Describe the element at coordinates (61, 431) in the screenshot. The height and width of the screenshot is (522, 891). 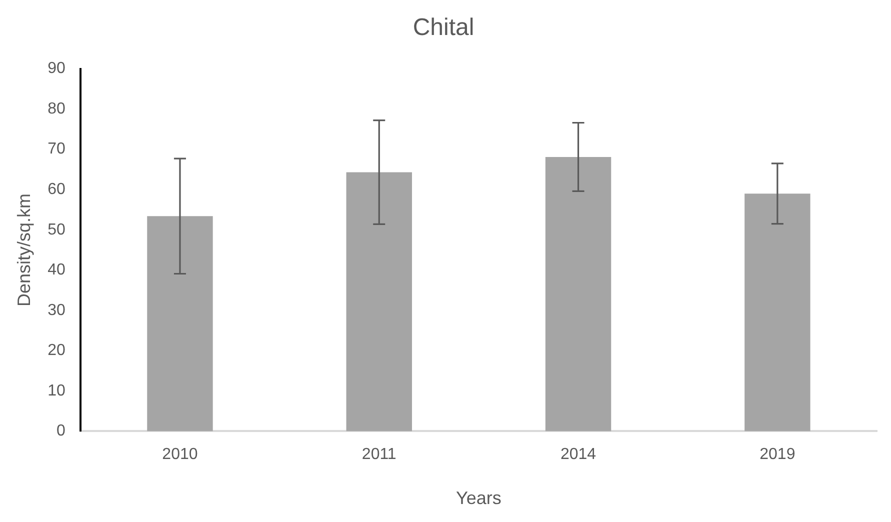
I see `y-tick-label: 0` at that location.